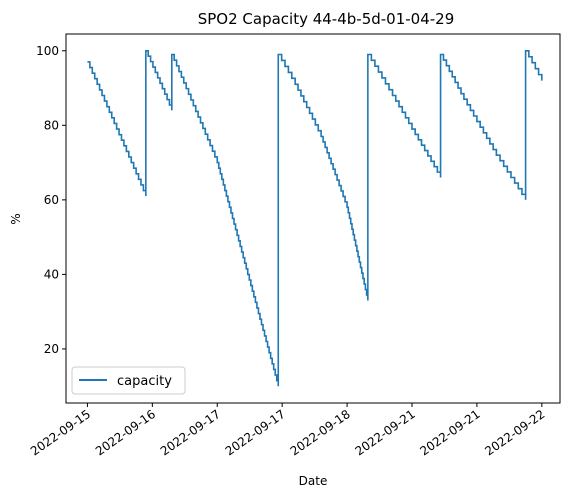  What do you see at coordinates (326, 19) in the screenshot?
I see `chart-title: SPO2 Capacity 44-4b-5d-01-04-29` at bounding box center [326, 19].